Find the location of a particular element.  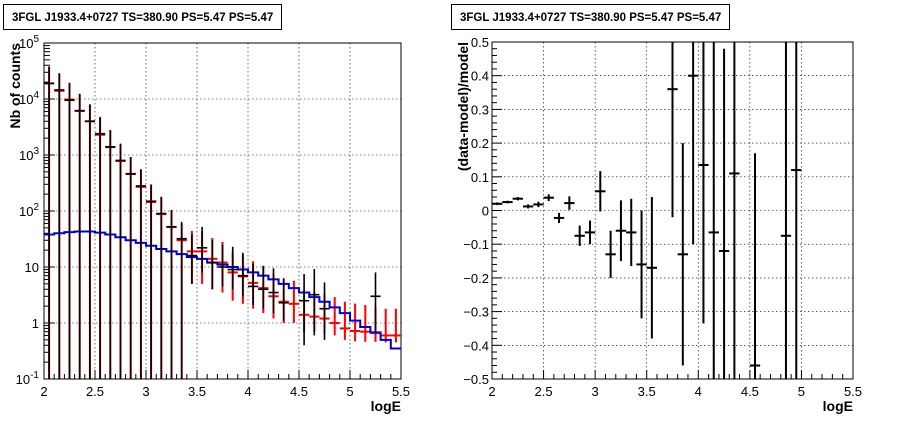

left-x-tick-label: 3 is located at coordinates (145, 391).